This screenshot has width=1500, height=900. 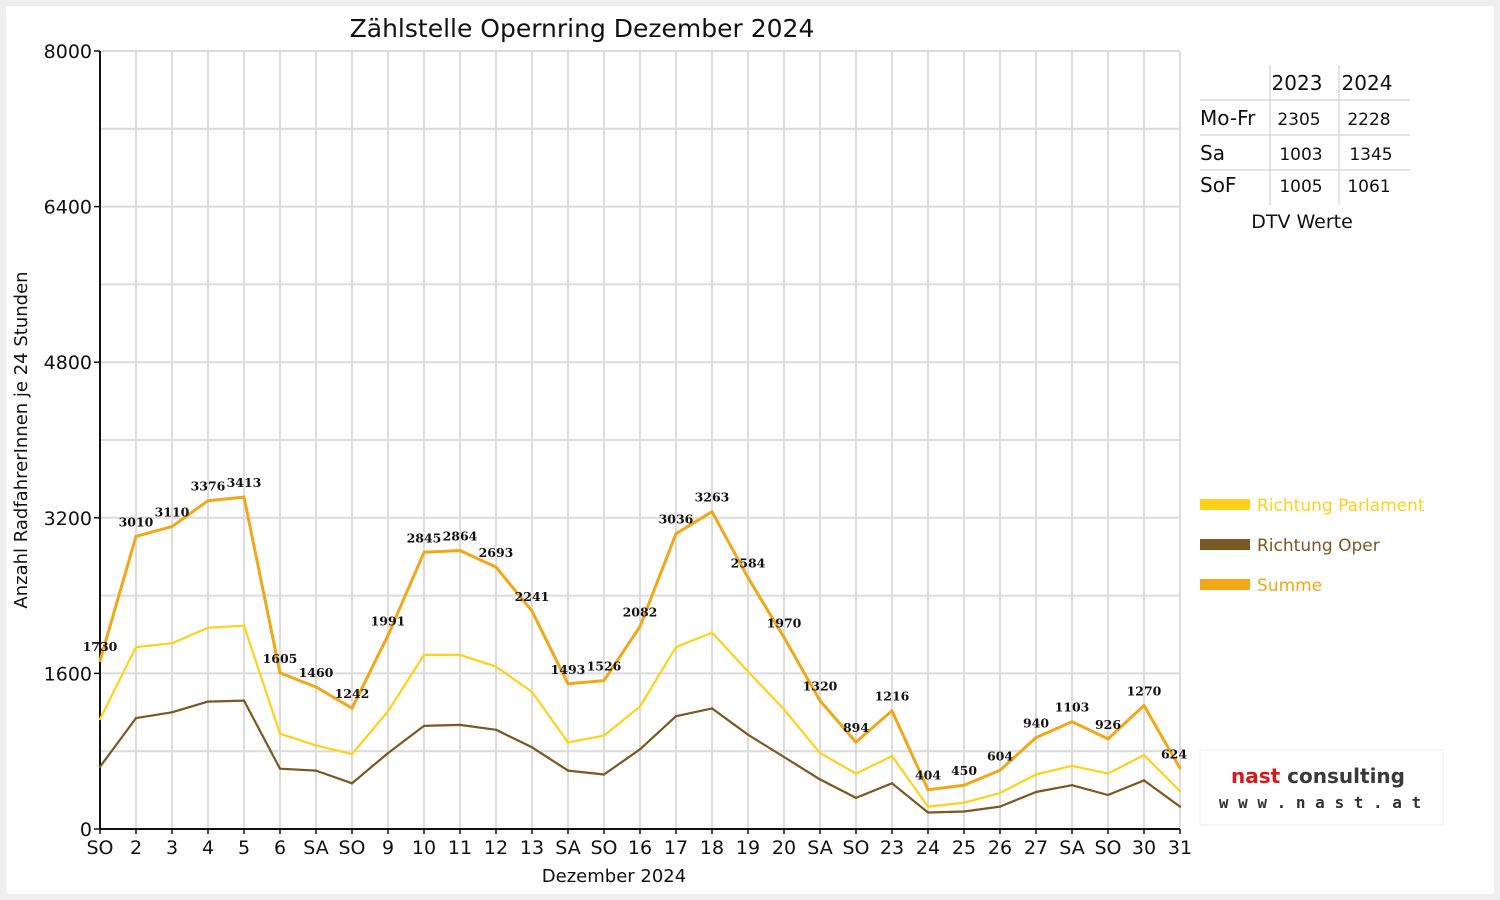 What do you see at coordinates (172, 512) in the screenshot?
I see `data-label: 3110` at bounding box center [172, 512].